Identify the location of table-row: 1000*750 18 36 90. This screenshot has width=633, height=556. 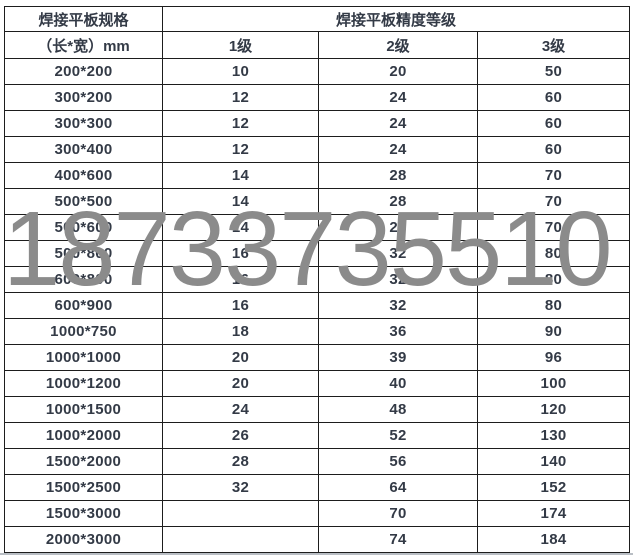
(317, 331).